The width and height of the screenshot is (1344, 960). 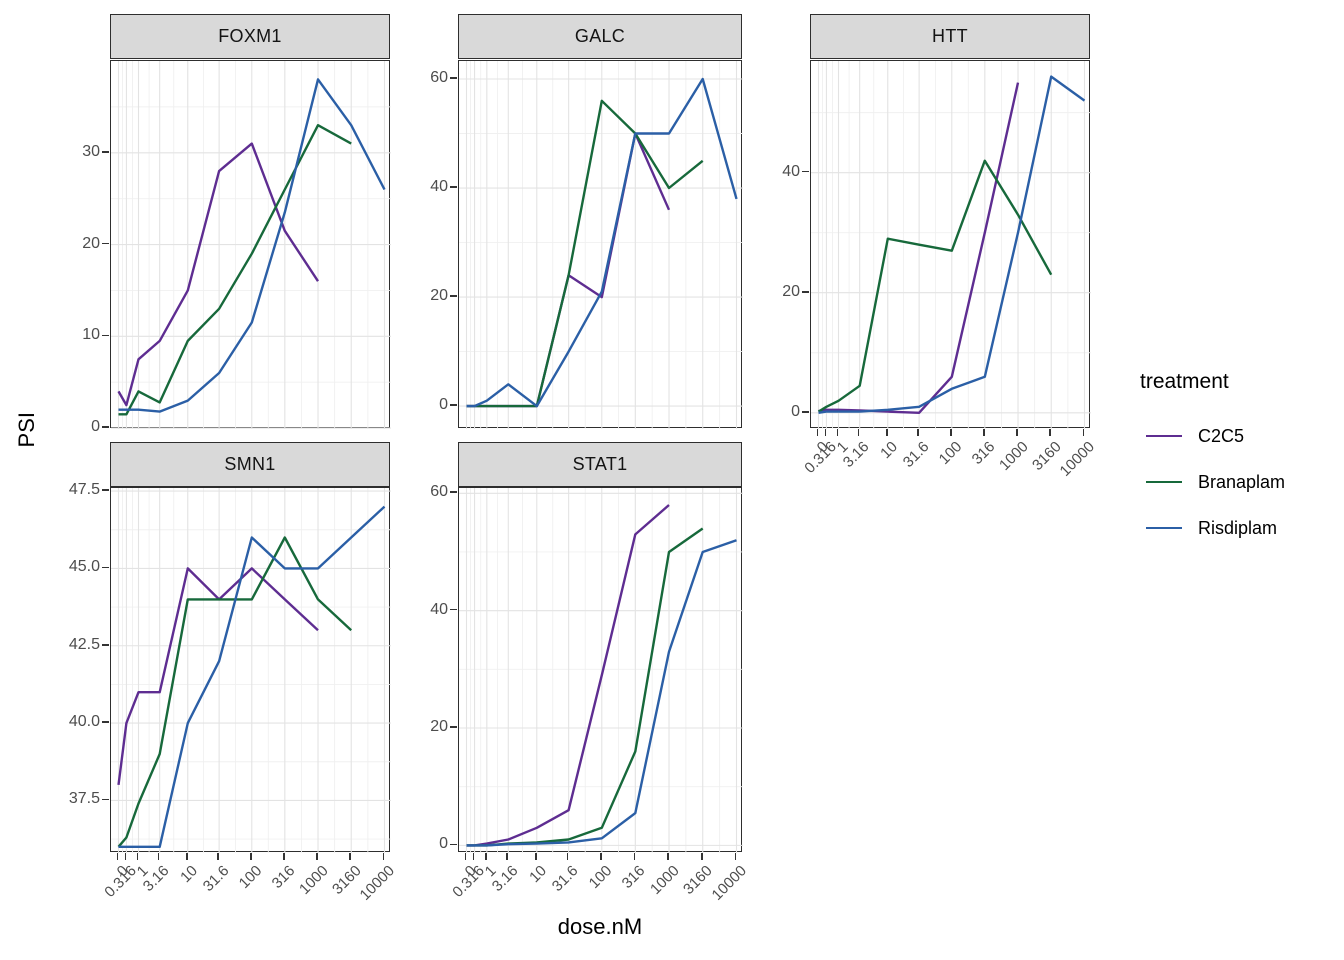 I want to click on facet-strip-label: GALC, so click(x=600, y=36).